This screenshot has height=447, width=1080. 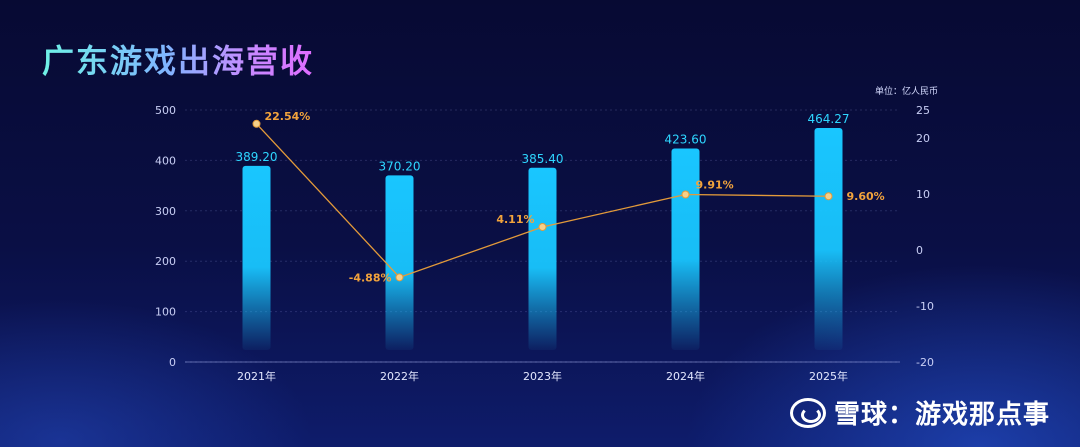 I want to click on y-right-tick-label: 0, so click(x=919, y=250).